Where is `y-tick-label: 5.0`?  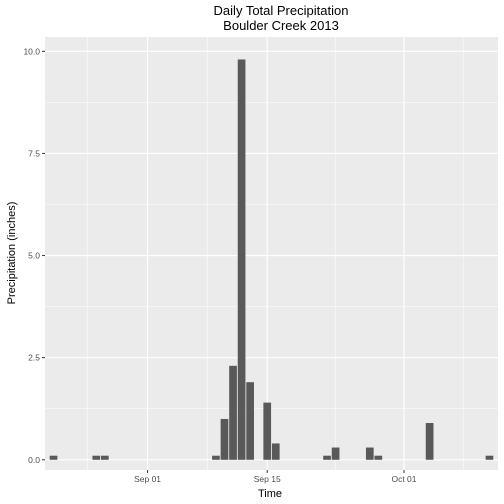
y-tick-label: 5.0 is located at coordinates (34, 256).